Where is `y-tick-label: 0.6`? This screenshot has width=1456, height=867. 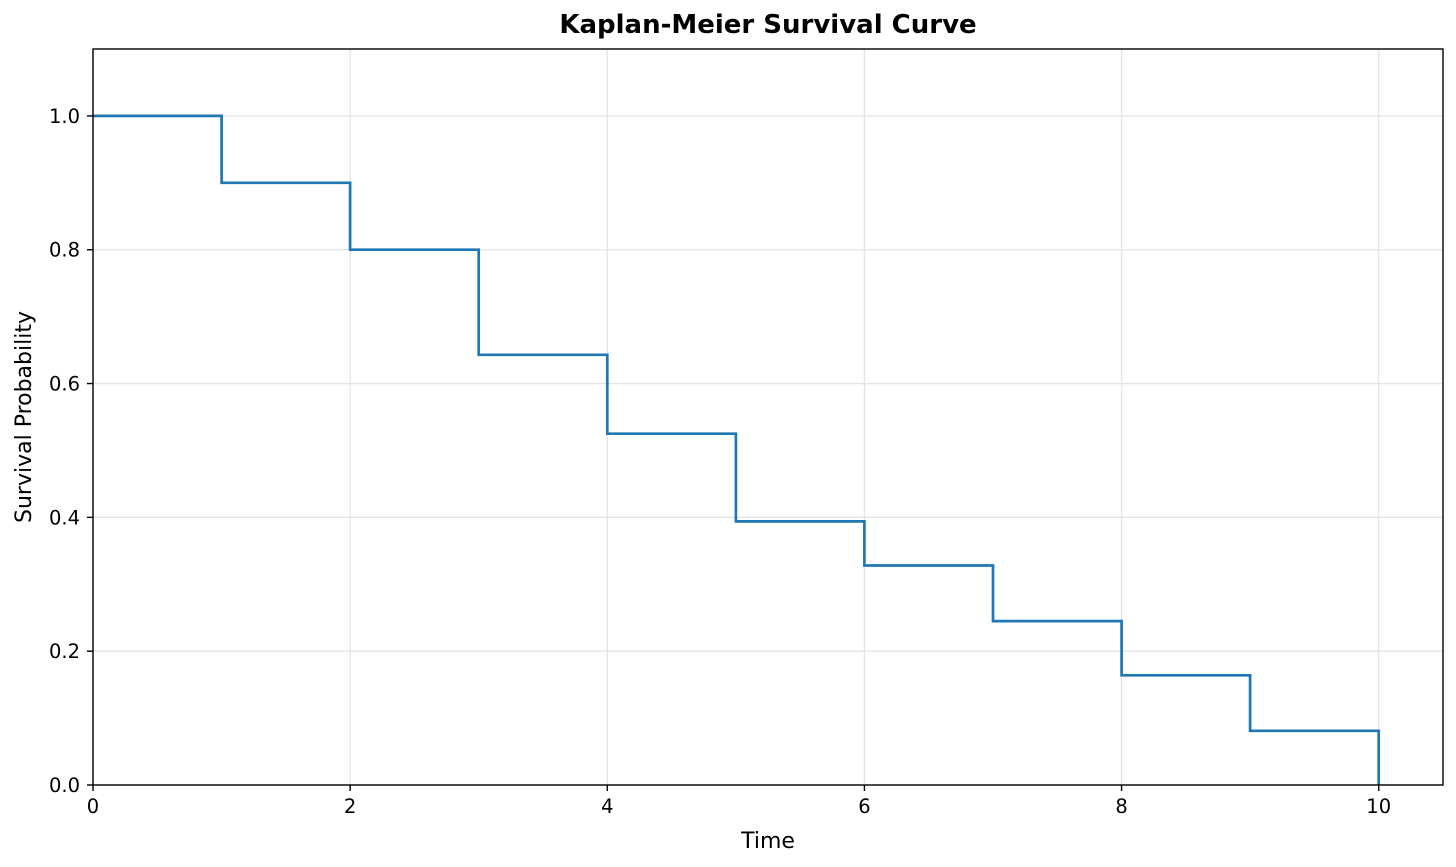 y-tick-label: 0.6 is located at coordinates (64, 384).